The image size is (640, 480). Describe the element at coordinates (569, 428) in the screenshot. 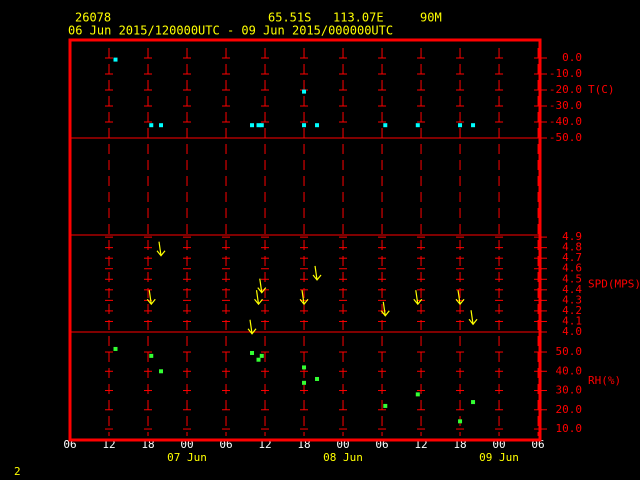

I see `y-tick-label: 10.0` at that location.